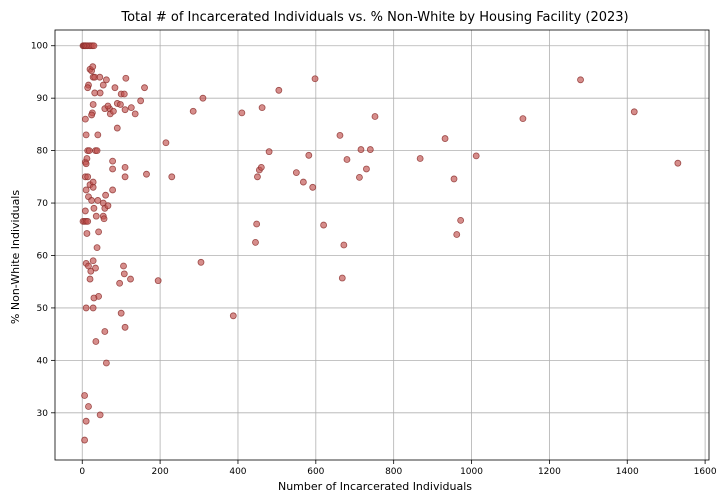 This screenshot has height=504, width=720. What do you see at coordinates (43, 361) in the screenshot?
I see `y-tick-label: 40` at bounding box center [43, 361].